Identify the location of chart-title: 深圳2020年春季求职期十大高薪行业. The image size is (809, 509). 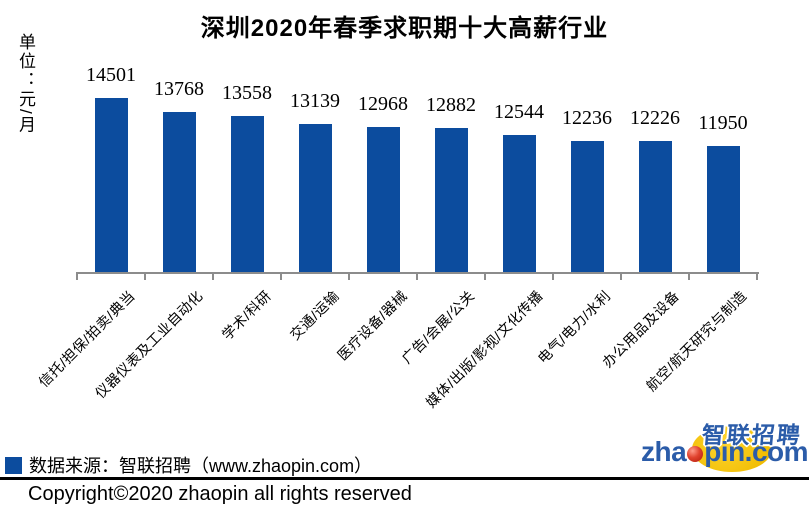
(404, 28).